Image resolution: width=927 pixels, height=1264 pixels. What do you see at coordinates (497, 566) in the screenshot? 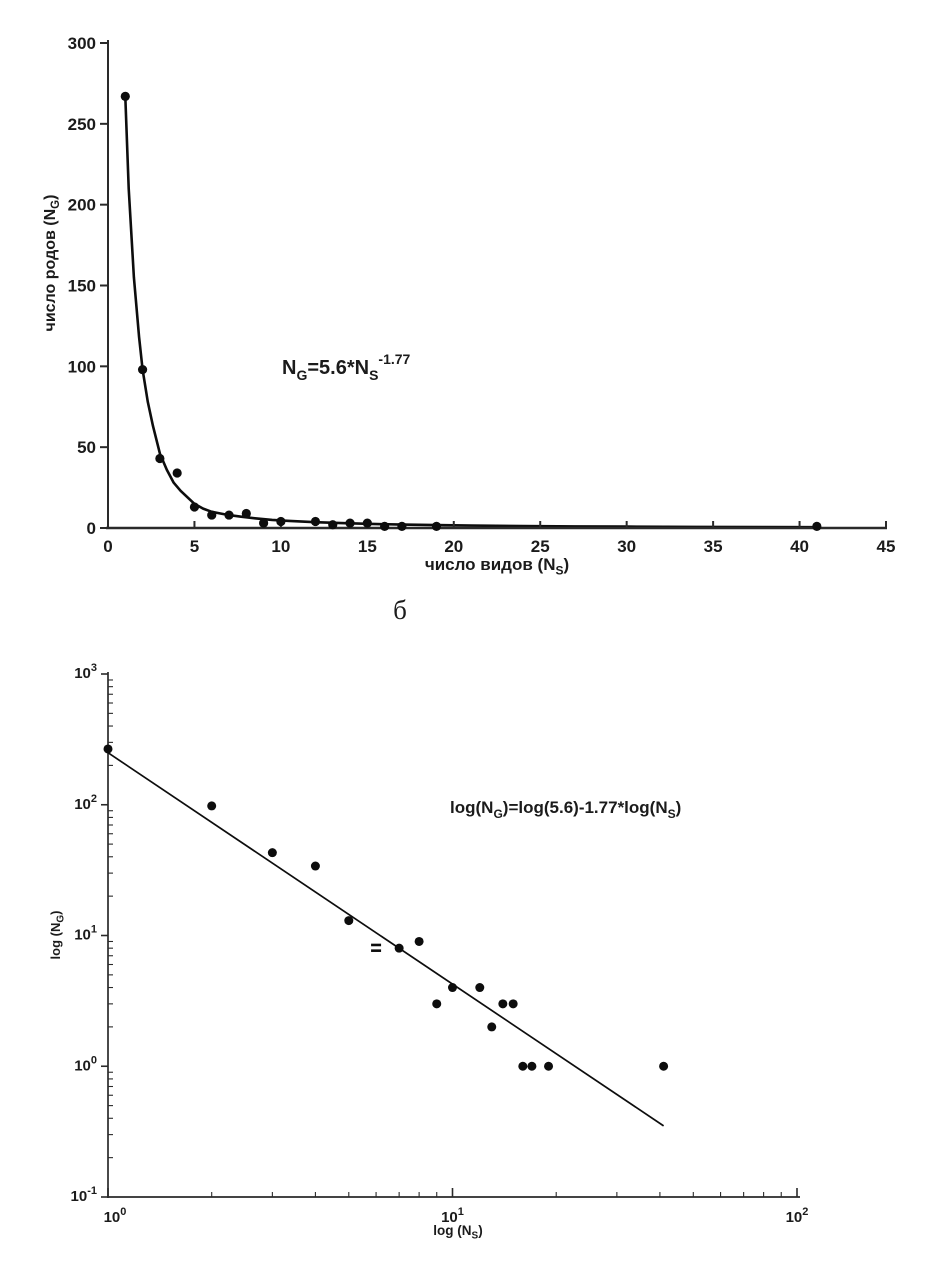
I see `x-axis-title: число видов (NS)` at bounding box center [497, 566].